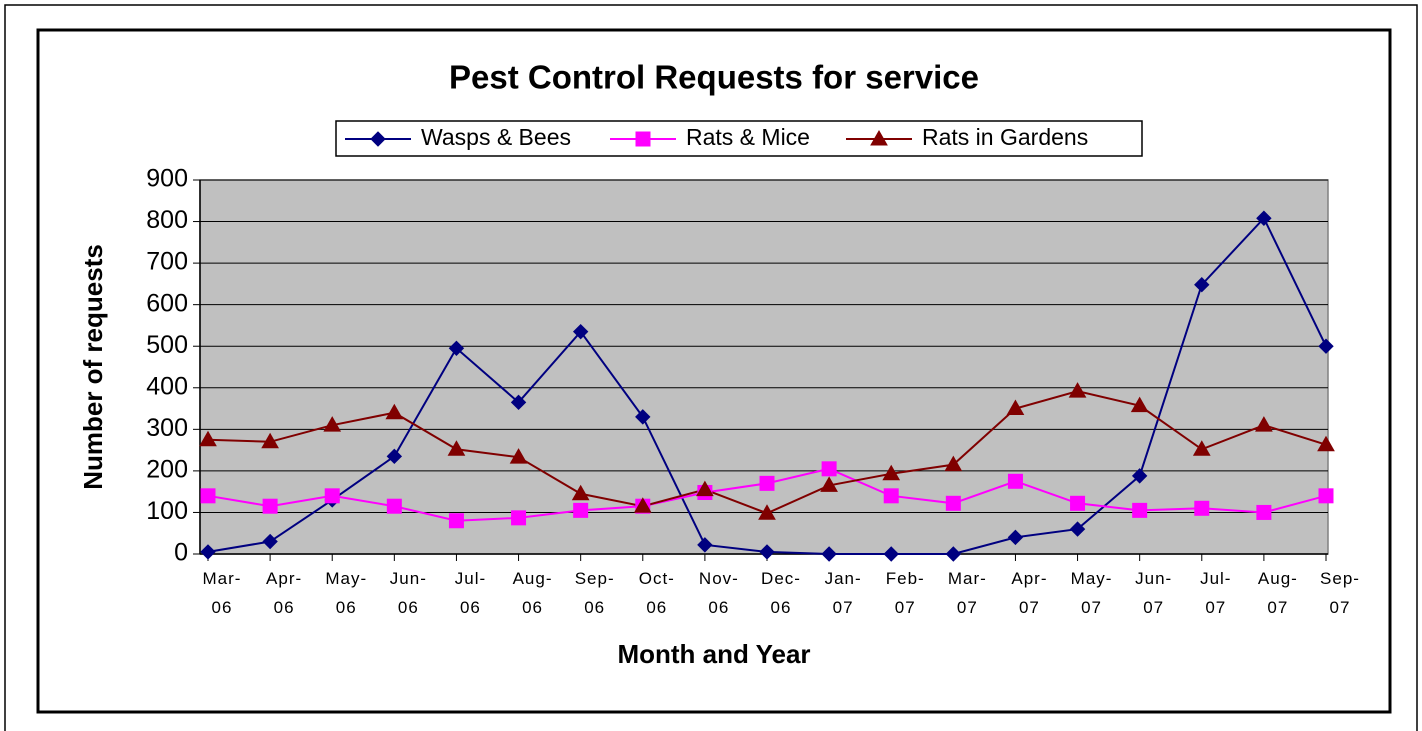 The width and height of the screenshot is (1422, 731). I want to click on y-tick-label: 500, so click(167, 345).